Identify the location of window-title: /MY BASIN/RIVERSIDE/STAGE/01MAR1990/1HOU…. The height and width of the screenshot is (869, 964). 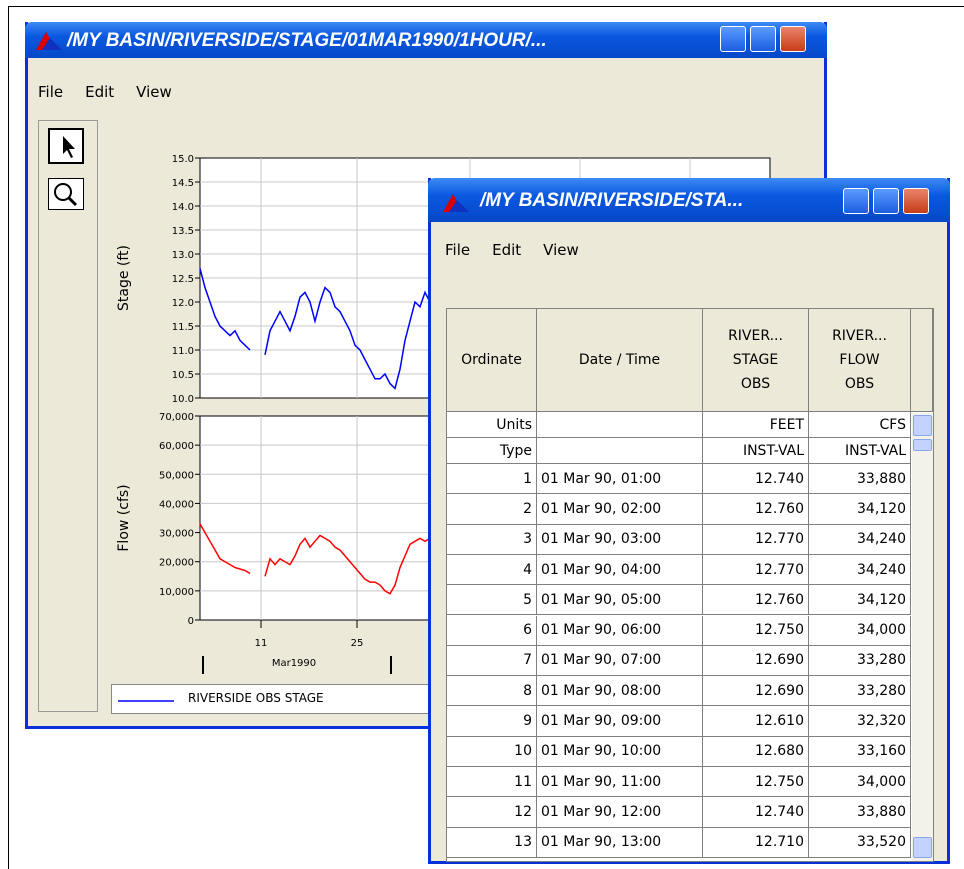
(307, 40).